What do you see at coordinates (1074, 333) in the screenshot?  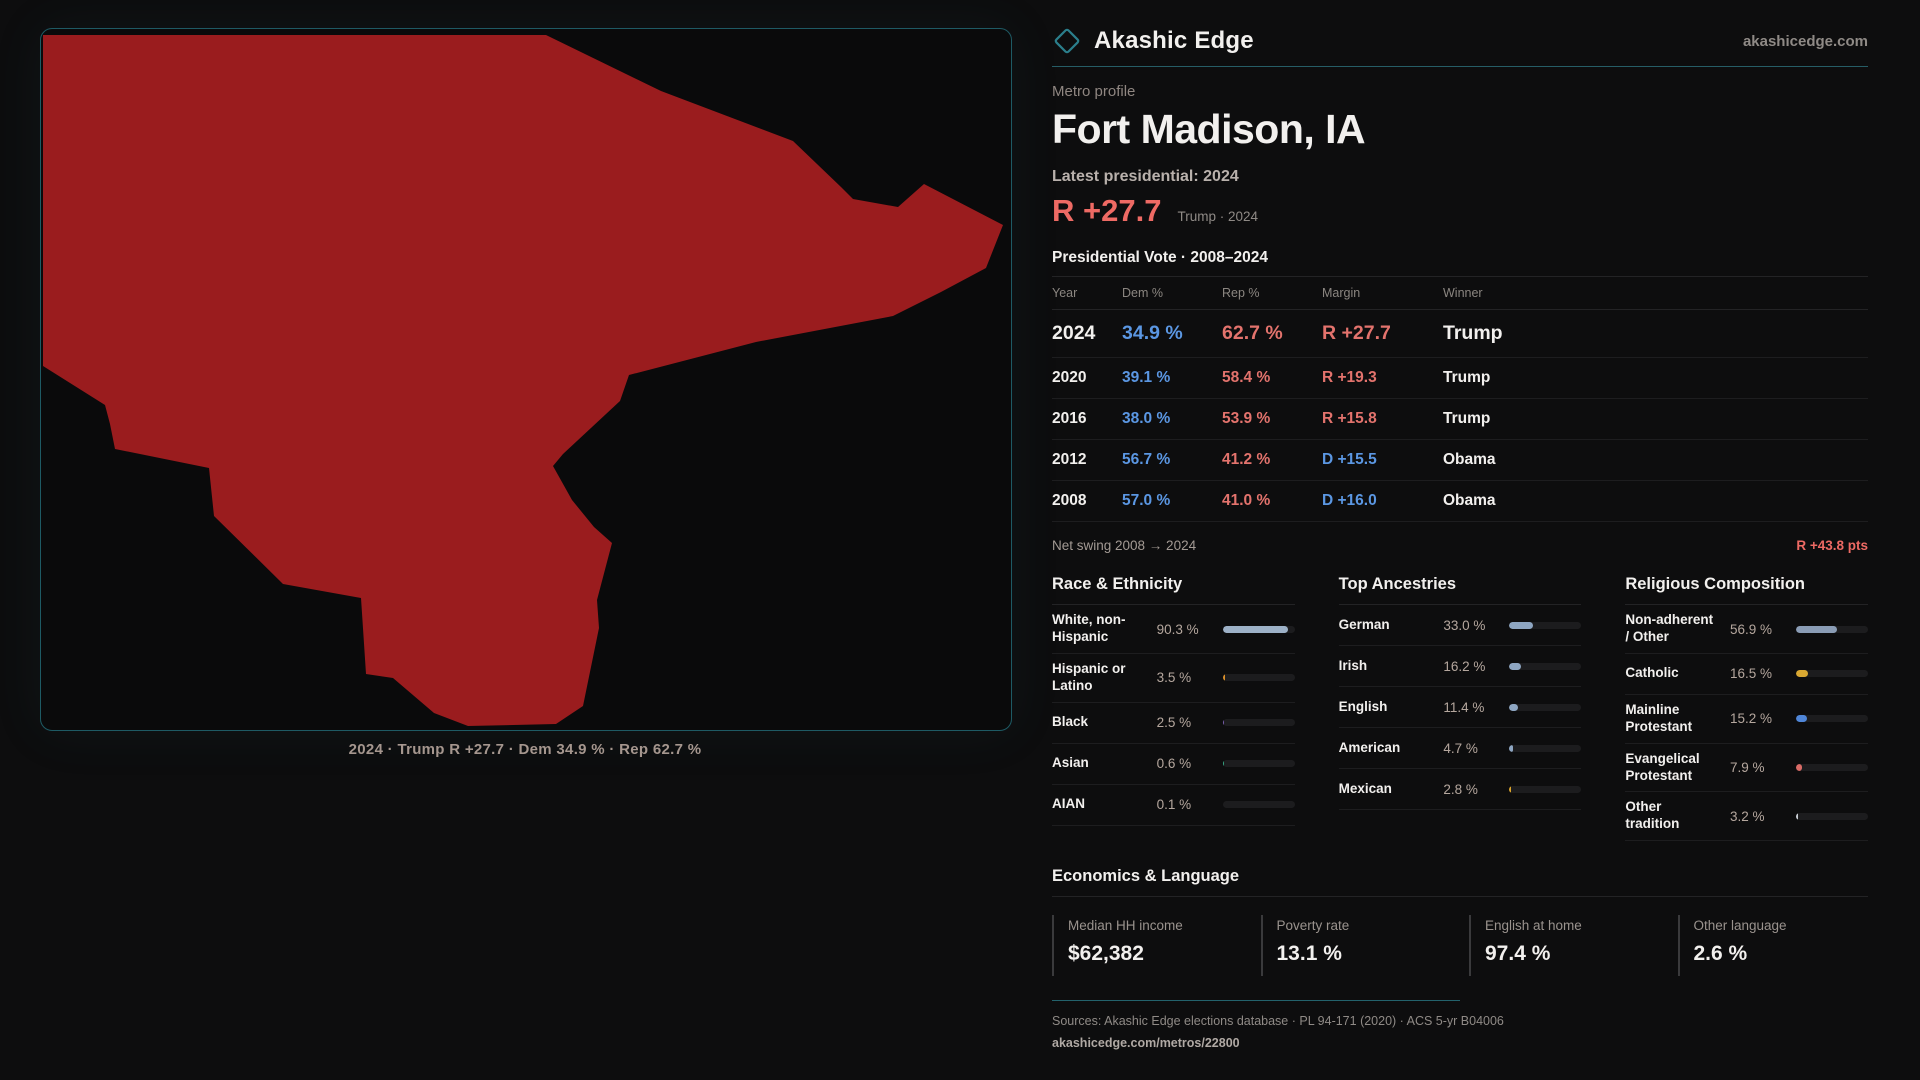 I see `year-cell: 2024` at bounding box center [1074, 333].